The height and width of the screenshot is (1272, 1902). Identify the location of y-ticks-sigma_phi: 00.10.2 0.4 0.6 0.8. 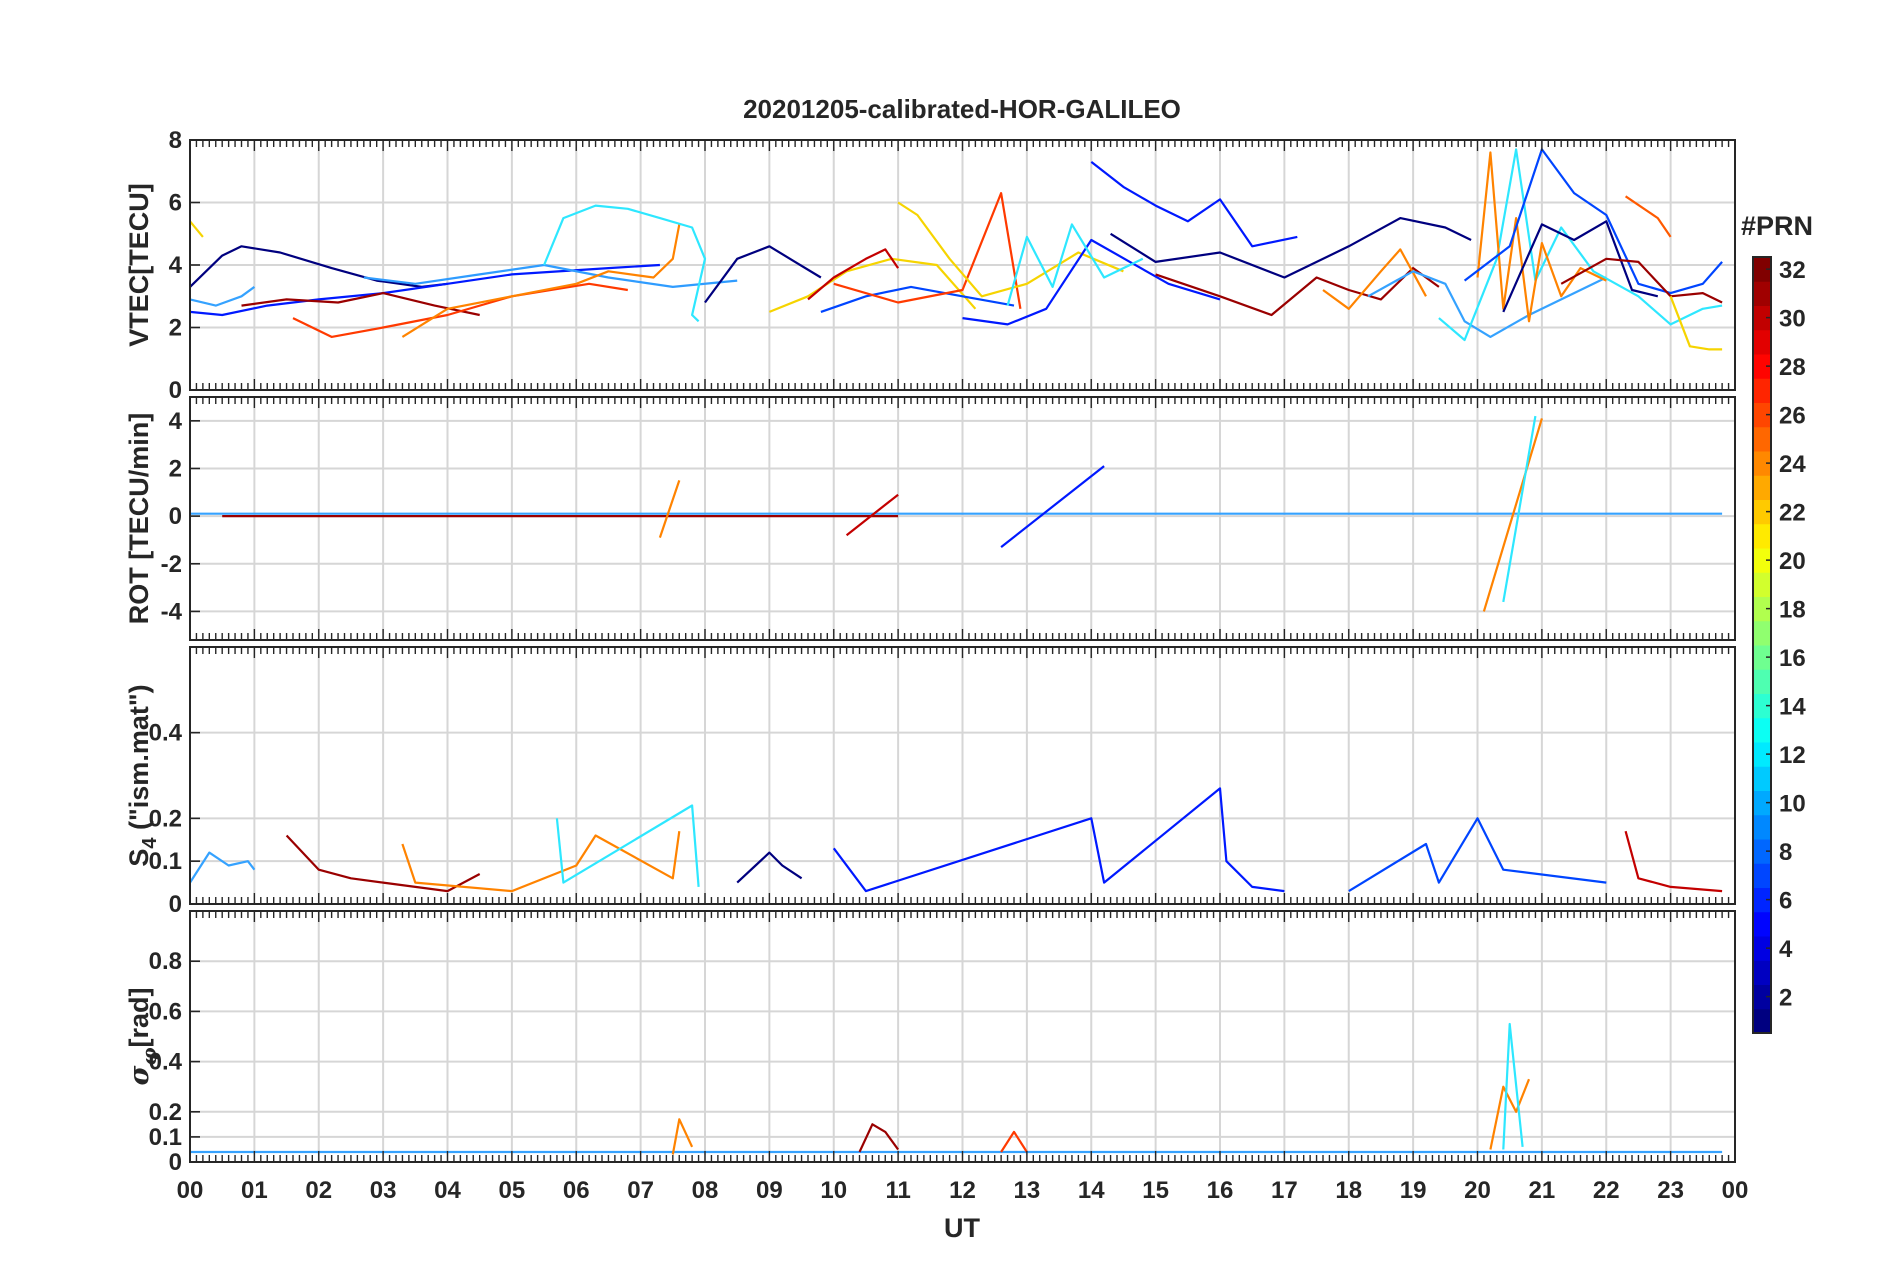
(174, 1062).